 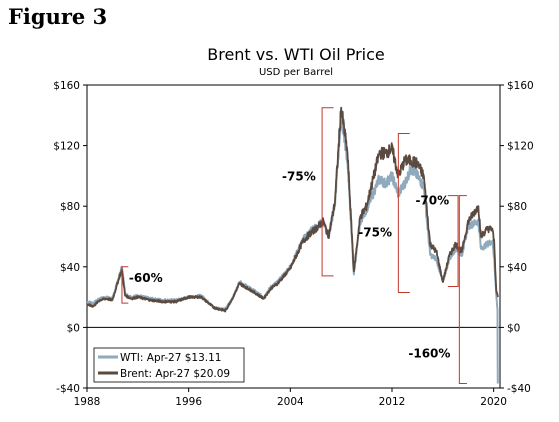 I want to click on chart-title: Brent vs. WTI Oil Price, so click(x=296, y=54).